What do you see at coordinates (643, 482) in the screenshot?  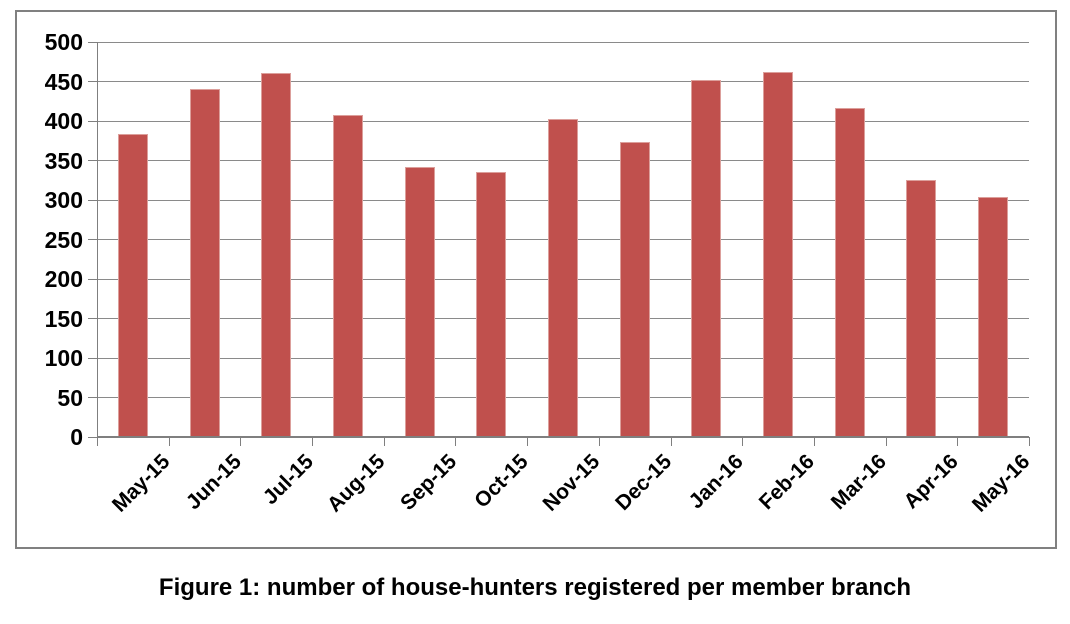 I see `x-axis-label-dec-15: Dec-15` at bounding box center [643, 482].